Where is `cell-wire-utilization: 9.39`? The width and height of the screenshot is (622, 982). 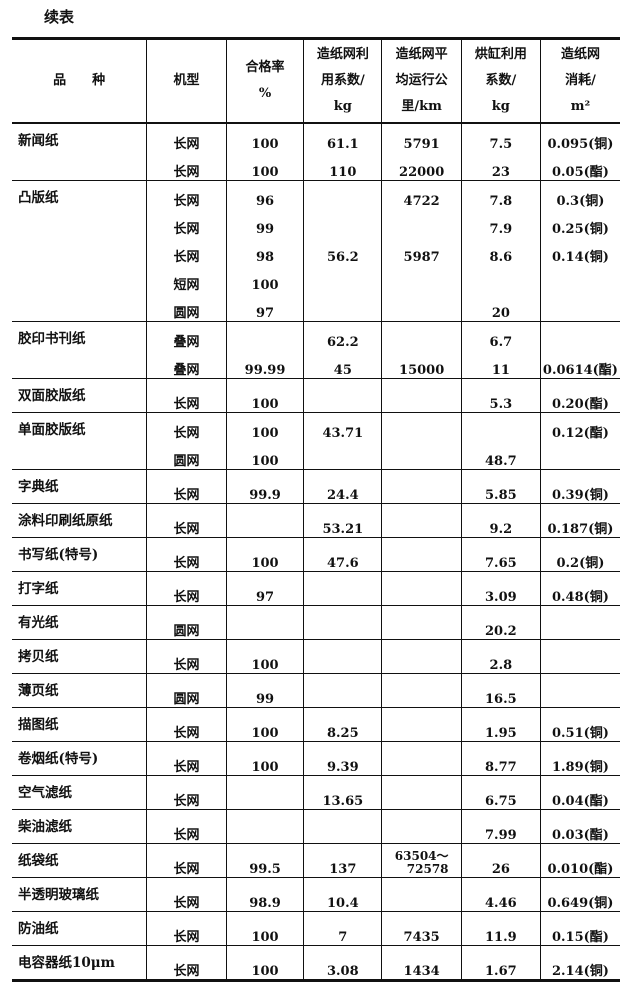 cell-wire-utilization: 9.39 is located at coordinates (342, 758).